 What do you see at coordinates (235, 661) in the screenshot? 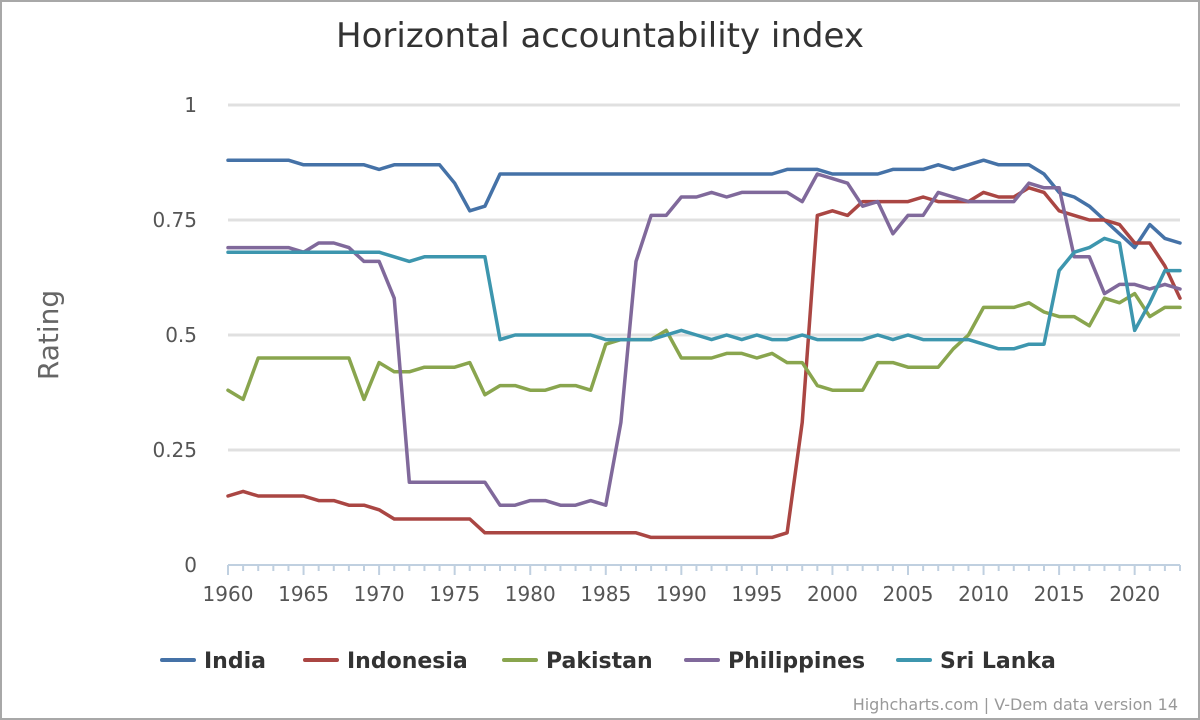
I see `legend-label: India` at bounding box center [235, 661].